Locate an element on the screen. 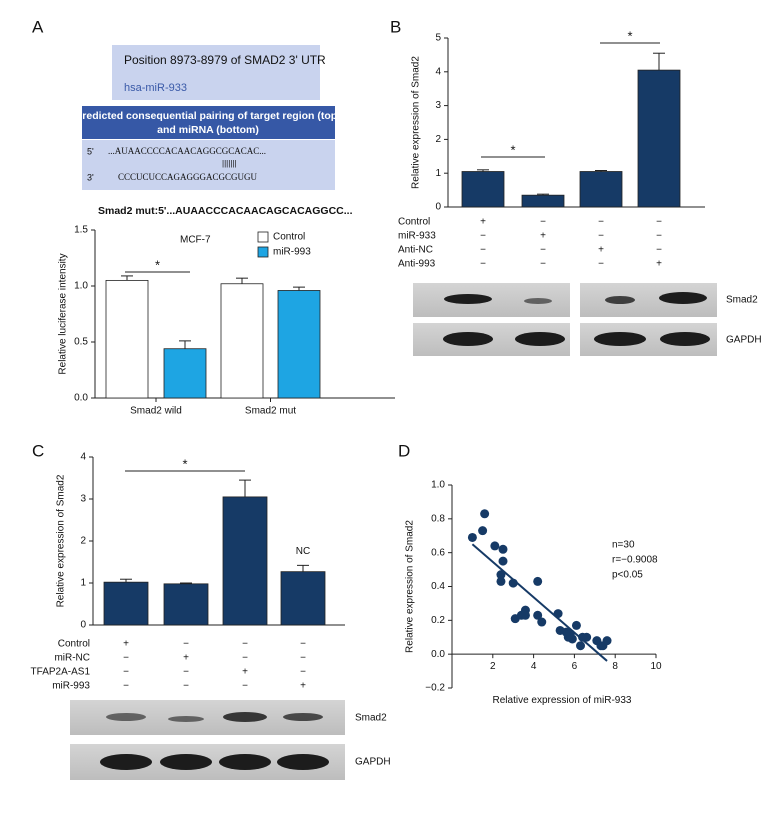 The image size is (780, 816). annotation: n=30 is located at coordinates (623, 545).